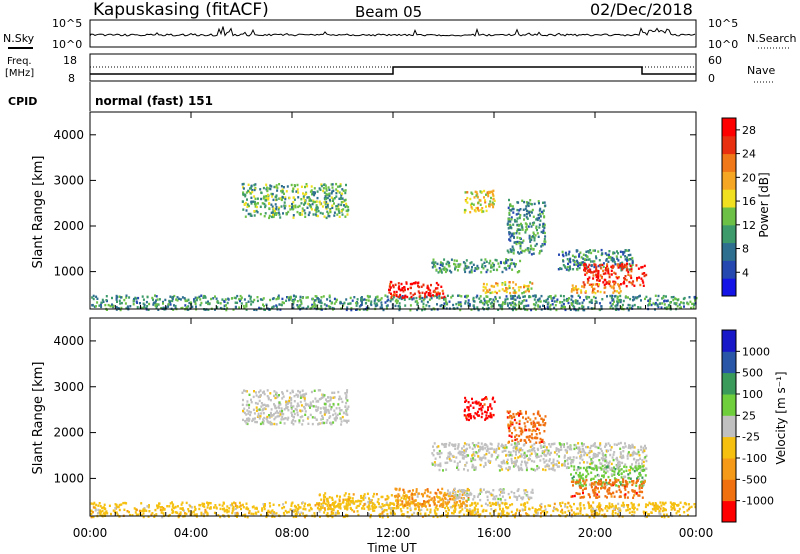 Image resolution: width=800 pixels, height=554 pixels. Describe the element at coordinates (22, 101) in the screenshot. I see `cpid-label: CPID` at that location.